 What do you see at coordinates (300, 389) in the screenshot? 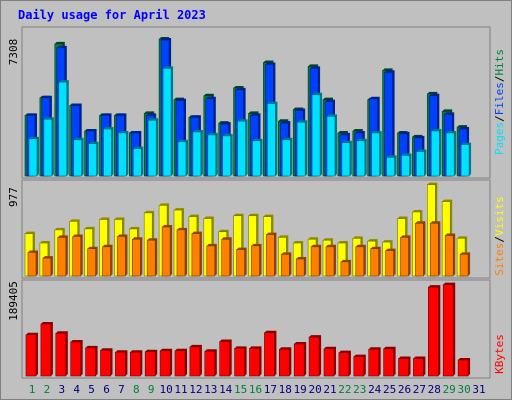
I see `x-label-day-19: 19` at bounding box center [300, 389].